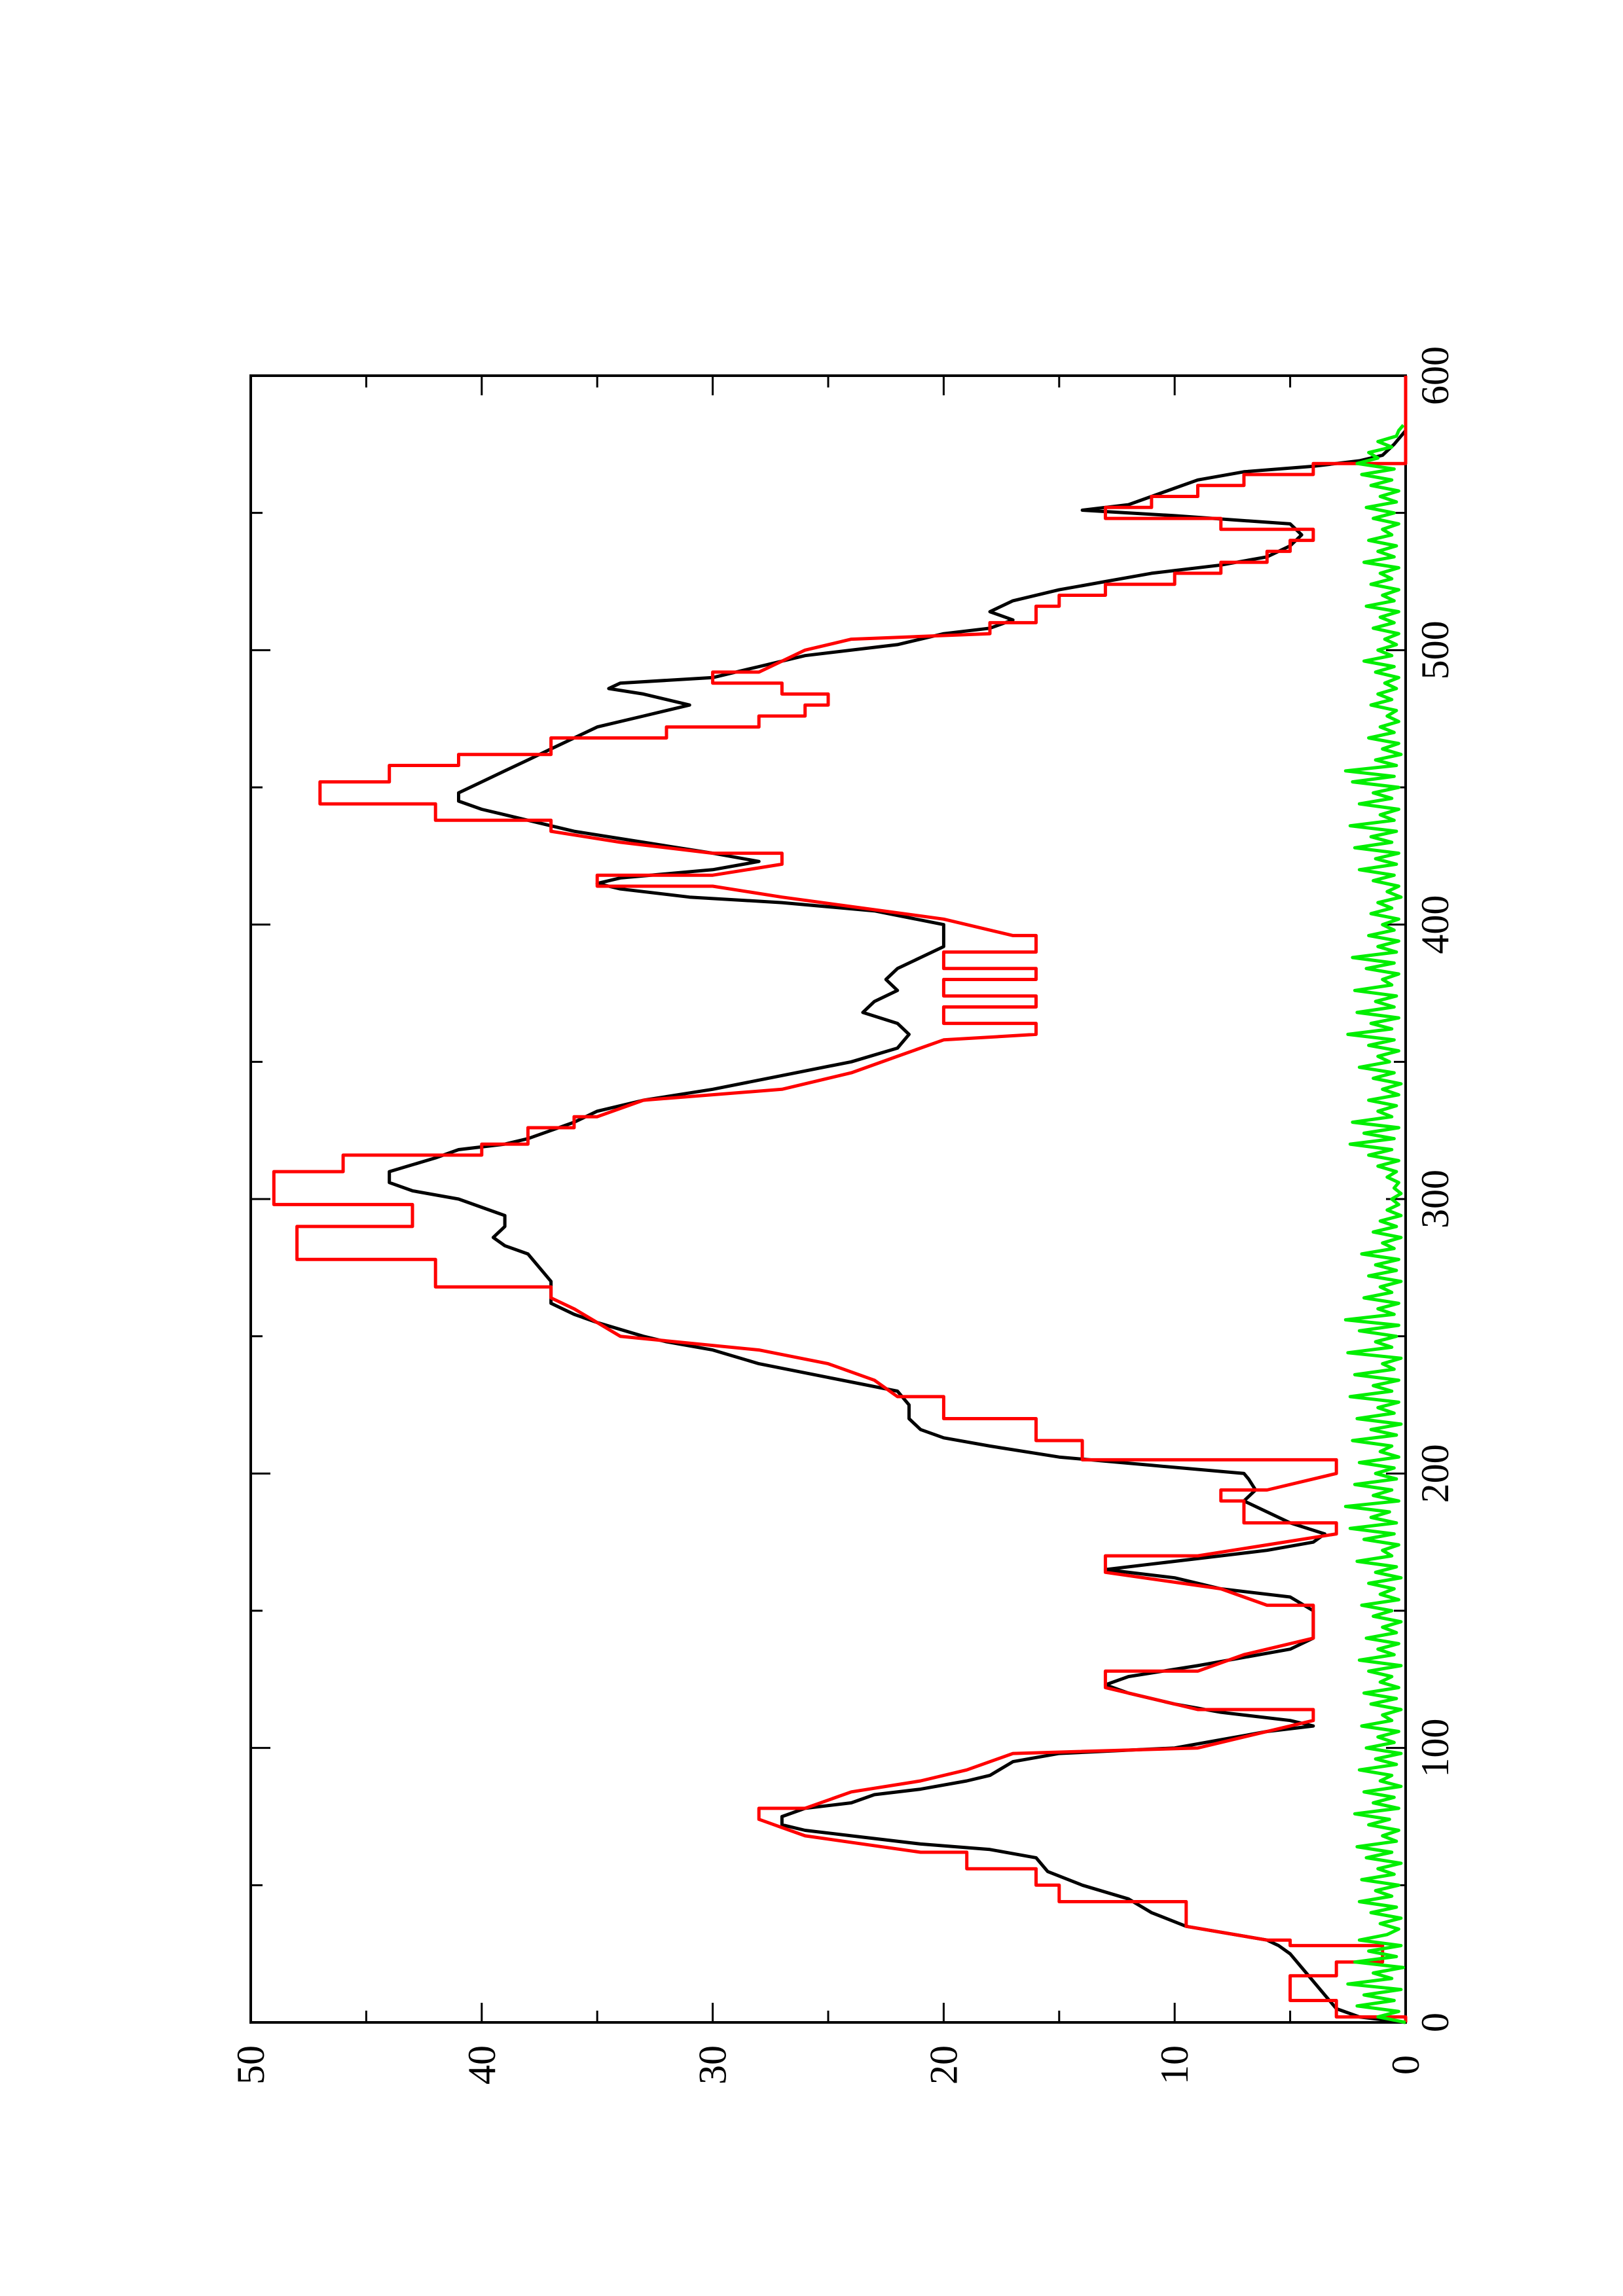 The image size is (1623, 2296). Describe the element at coordinates (1405, 2065) in the screenshot. I see `y-tick-label: 0` at that location.